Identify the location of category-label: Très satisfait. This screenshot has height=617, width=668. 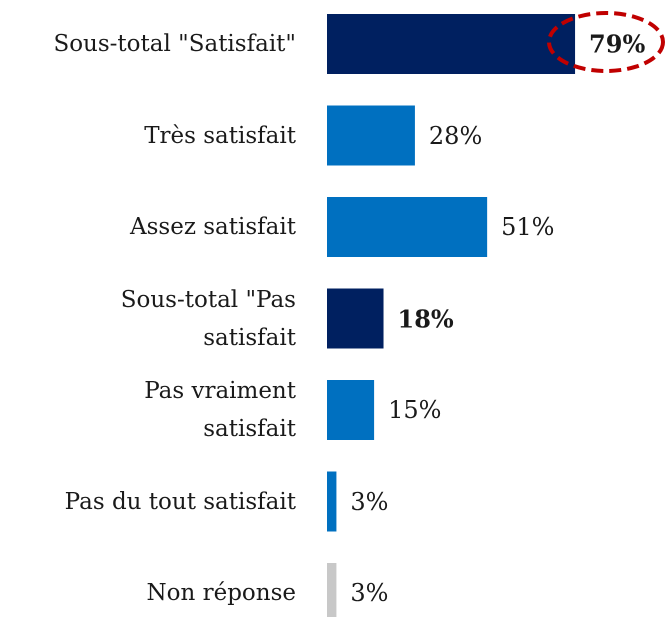
(220, 135).